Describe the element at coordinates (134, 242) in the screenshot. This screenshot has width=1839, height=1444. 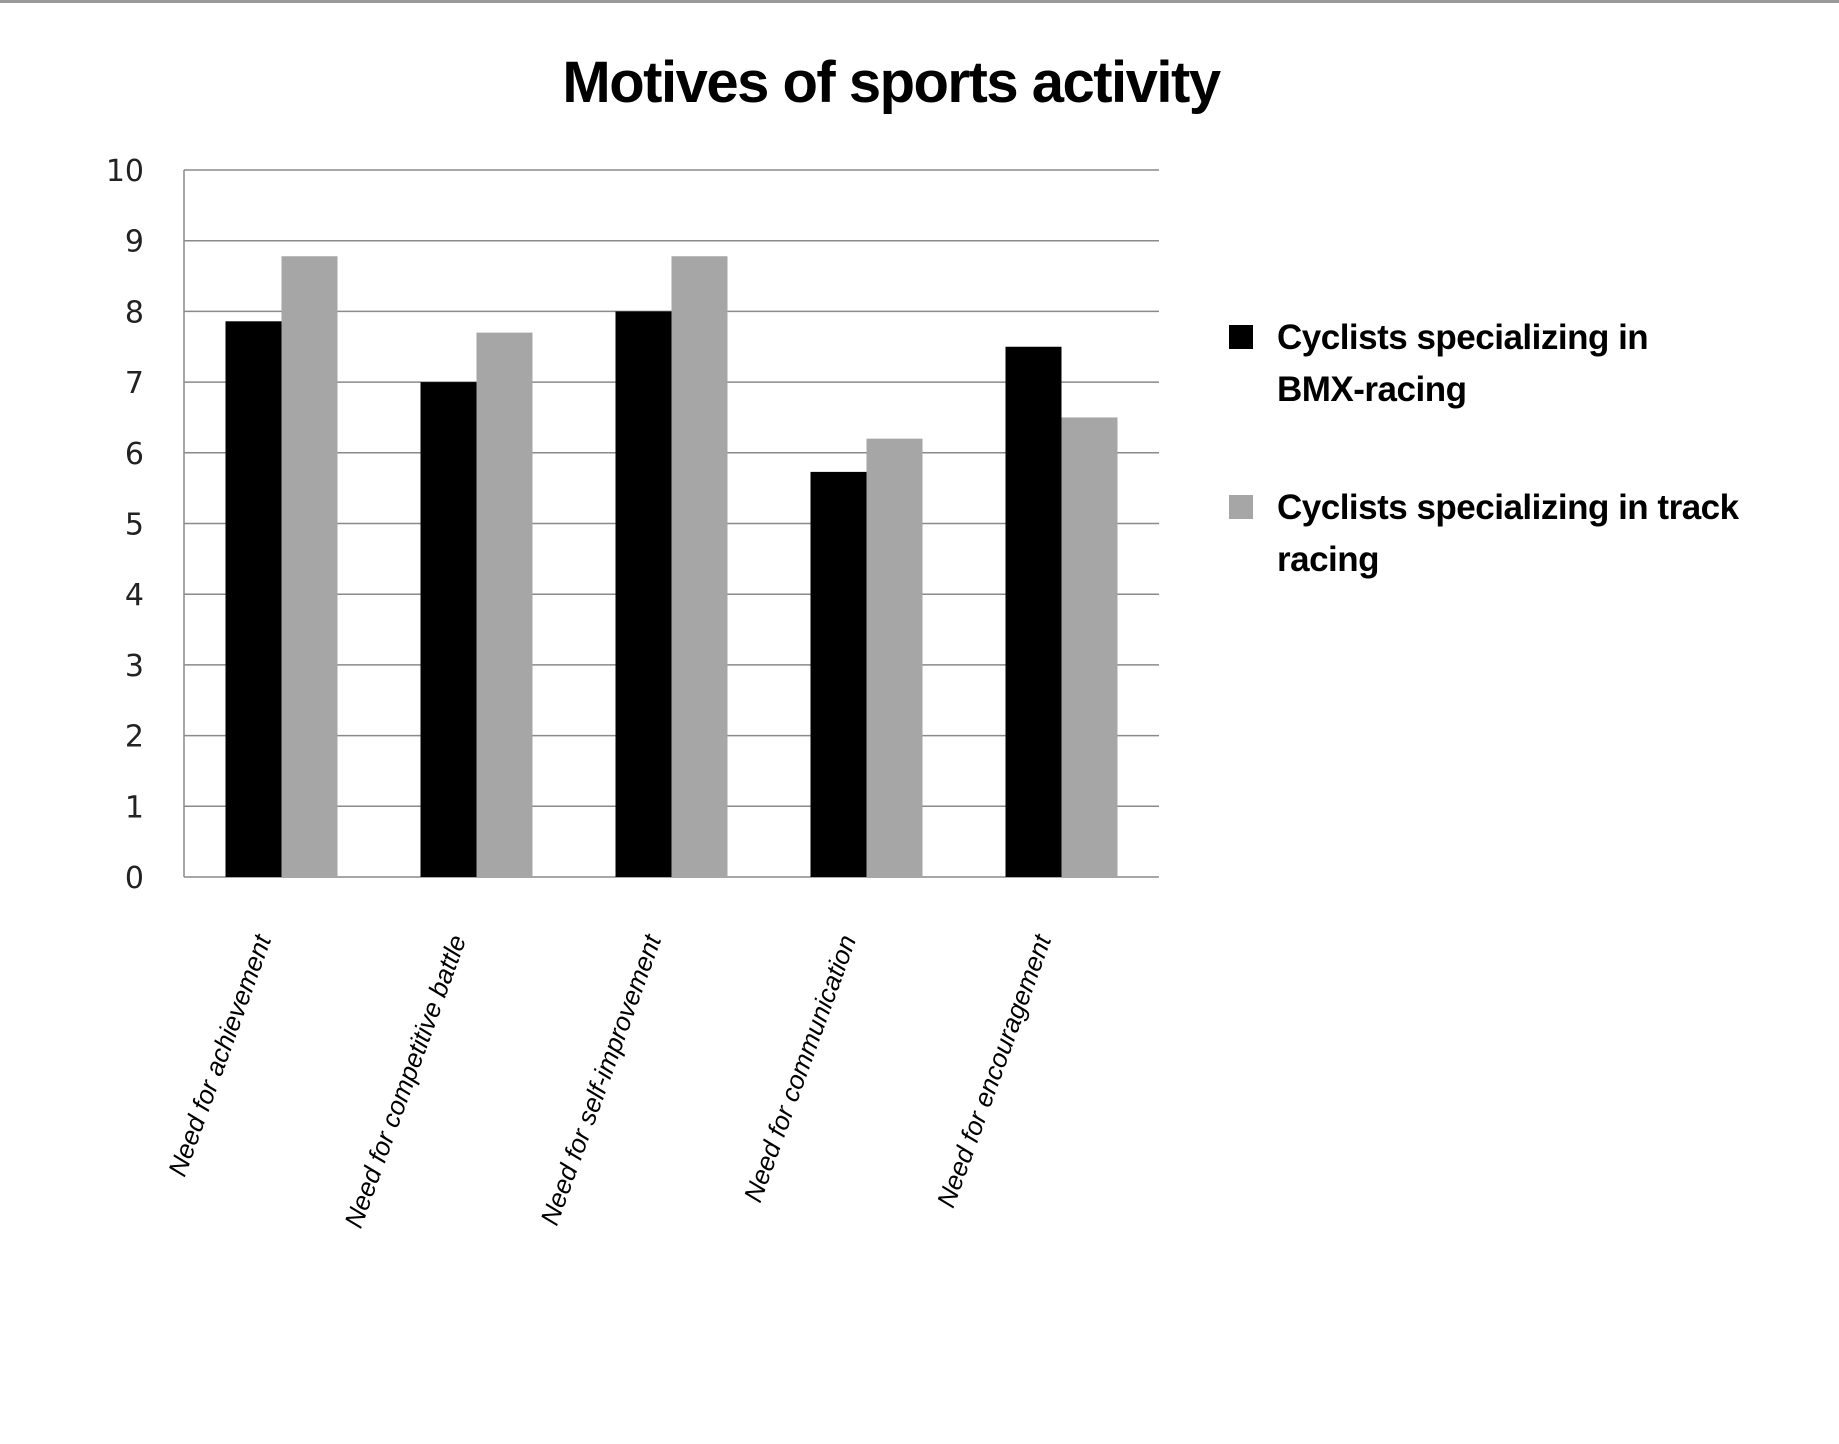
I see `y-tick-label: 9` at that location.